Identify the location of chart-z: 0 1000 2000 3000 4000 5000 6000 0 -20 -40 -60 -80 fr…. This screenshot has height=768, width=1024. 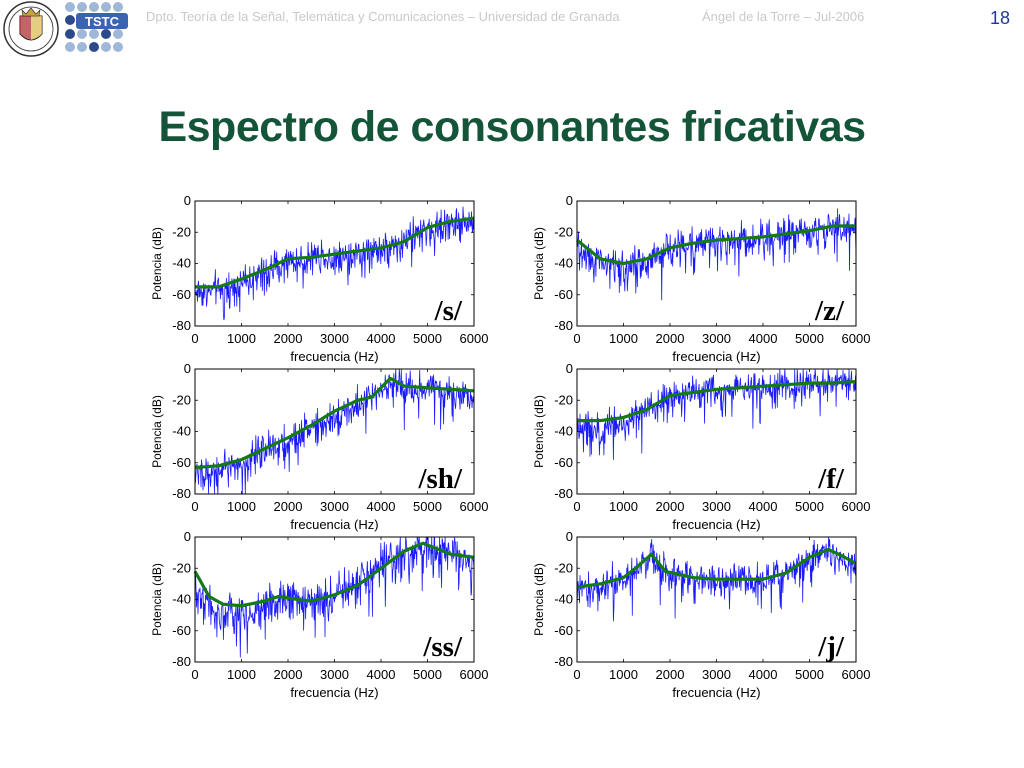
(701, 278).